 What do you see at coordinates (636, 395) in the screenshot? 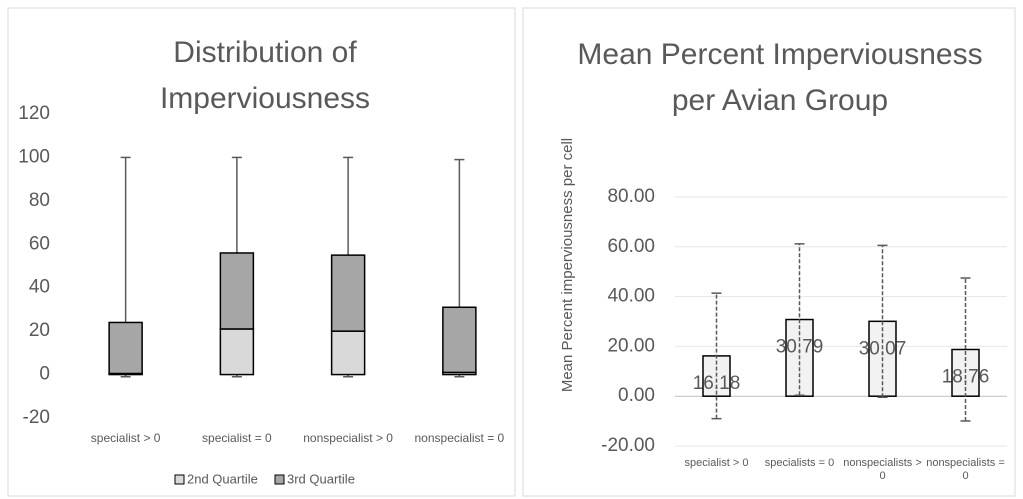
I see `y-tick-label: 0.00` at bounding box center [636, 395].